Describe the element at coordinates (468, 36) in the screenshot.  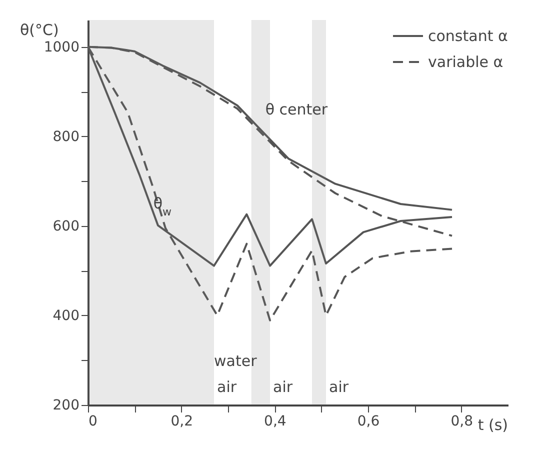
I see `legend-label: constant α` at that location.